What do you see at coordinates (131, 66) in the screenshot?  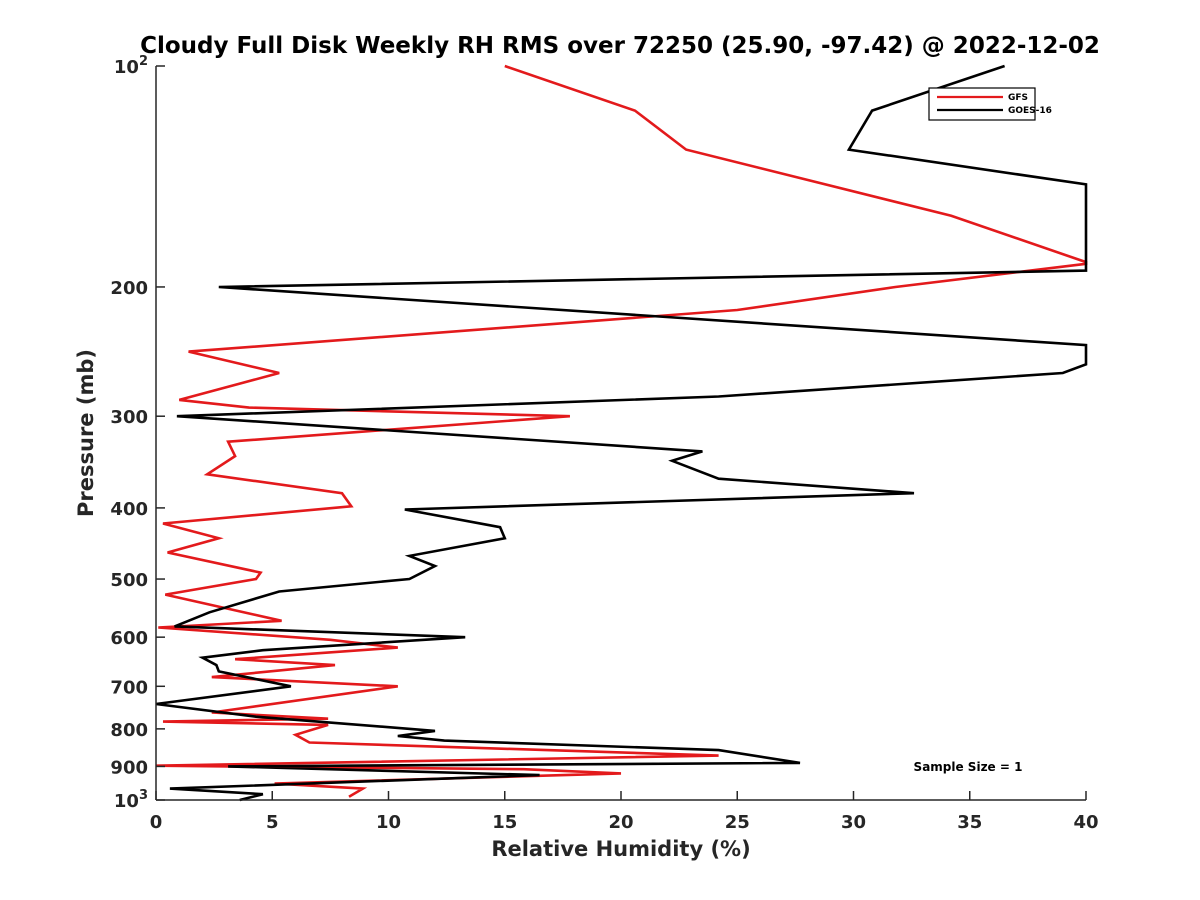 I see `y-tick-label: 10²` at bounding box center [131, 66].